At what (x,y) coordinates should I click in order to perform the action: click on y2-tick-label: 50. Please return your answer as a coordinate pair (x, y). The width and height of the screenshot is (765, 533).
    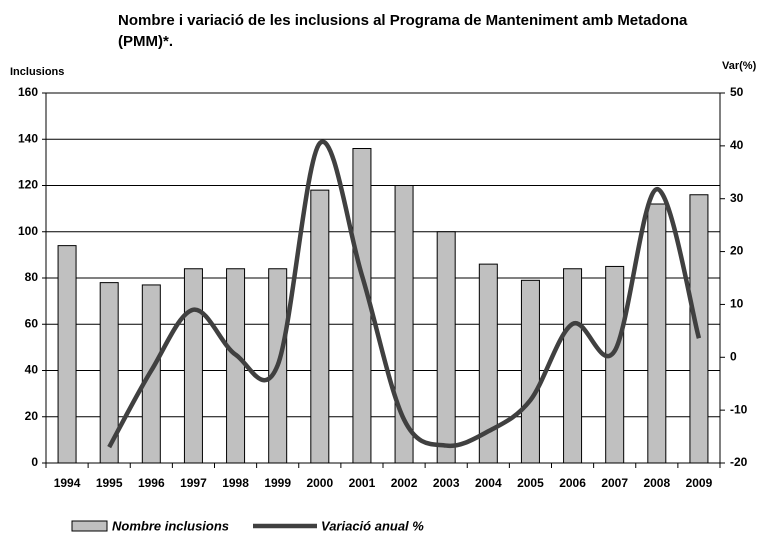
    Looking at the image, I should click on (737, 92).